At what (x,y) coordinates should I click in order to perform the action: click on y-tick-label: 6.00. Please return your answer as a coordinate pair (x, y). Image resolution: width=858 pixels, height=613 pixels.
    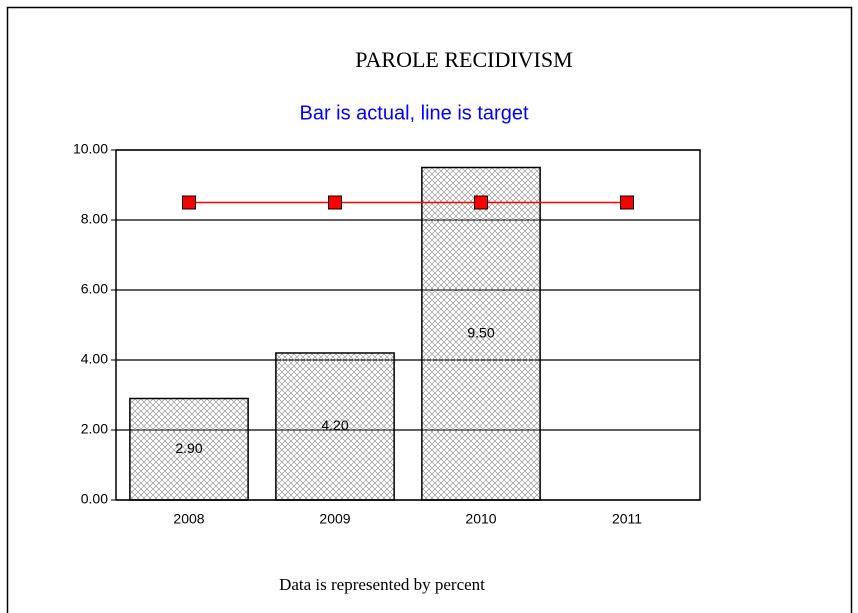
    Looking at the image, I should click on (94, 289).